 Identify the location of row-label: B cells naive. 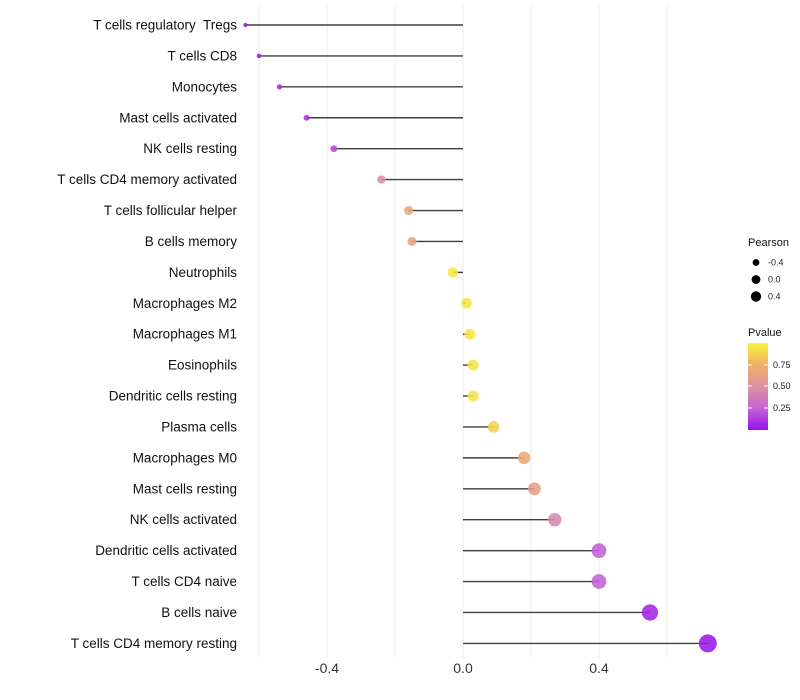
(199, 612).